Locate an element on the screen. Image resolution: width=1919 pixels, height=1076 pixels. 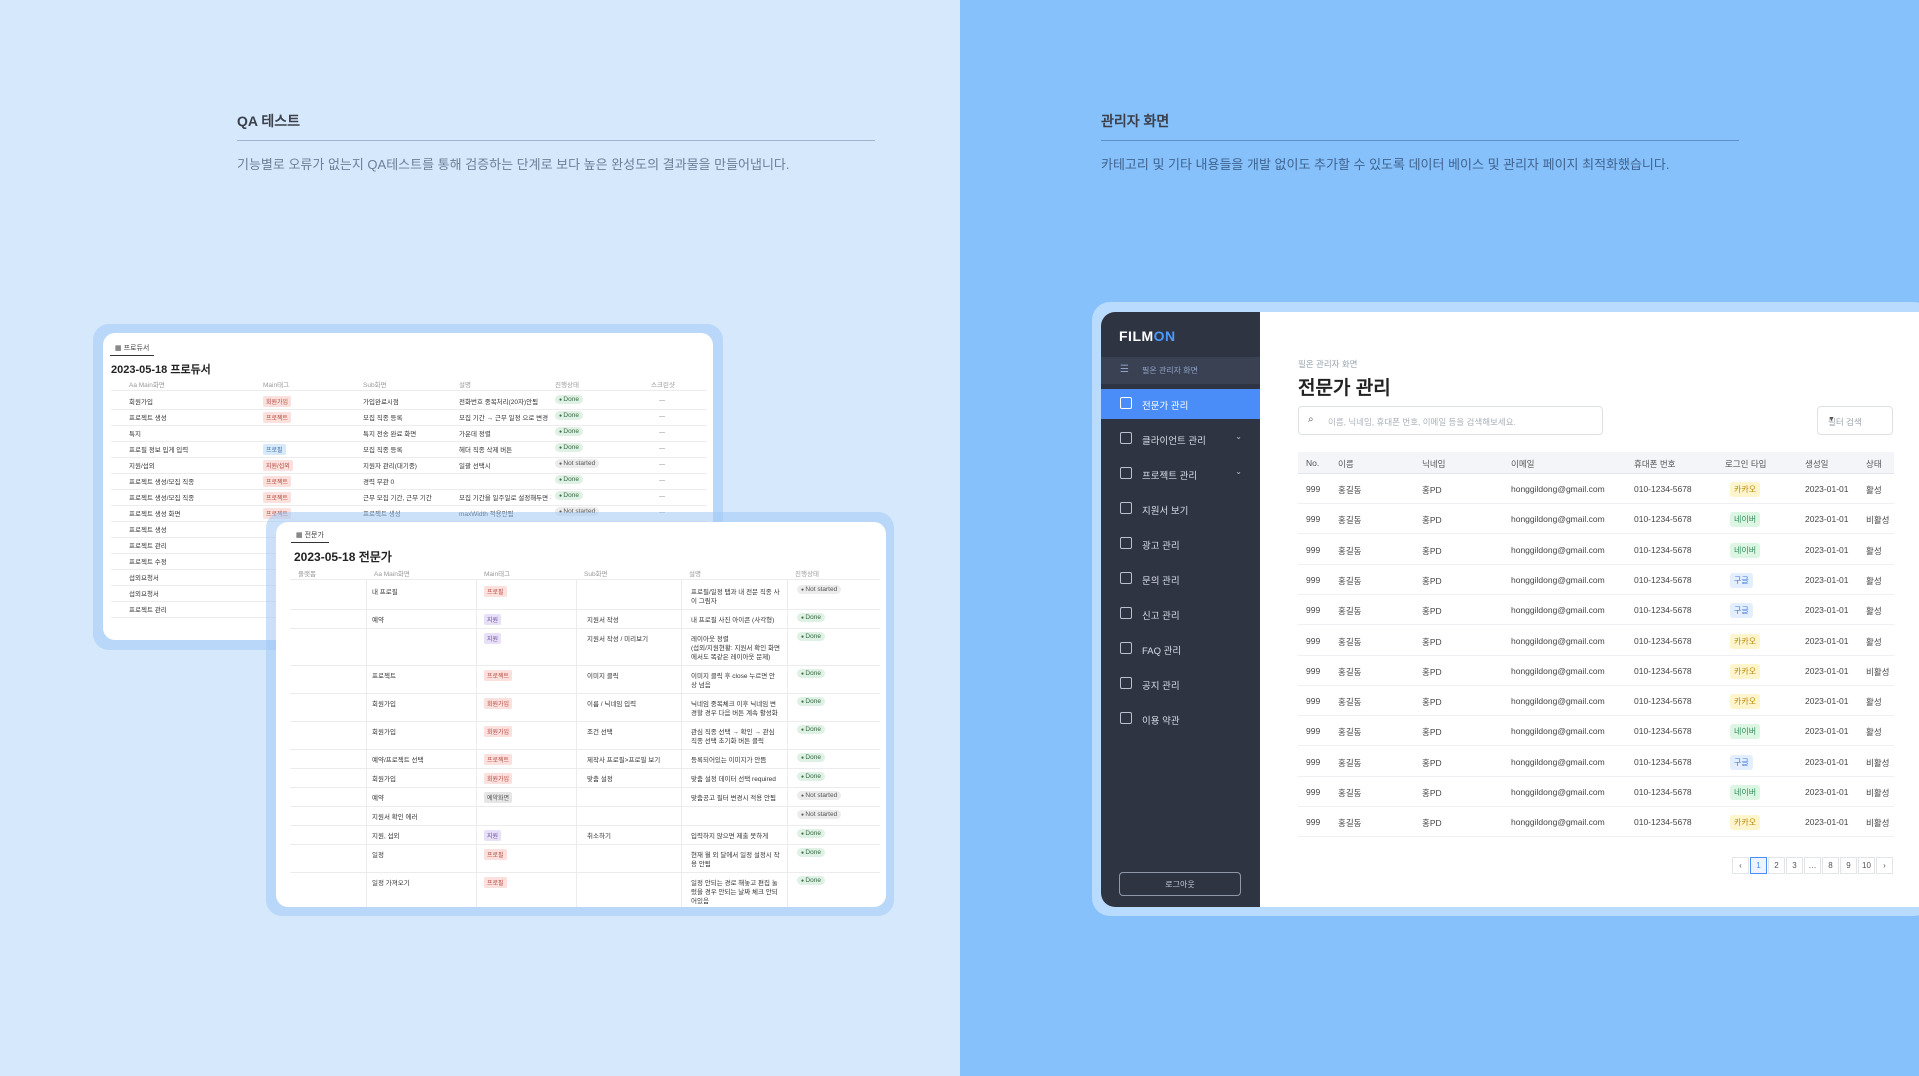
producer-column-header: 스크린샷 is located at coordinates (663, 385).